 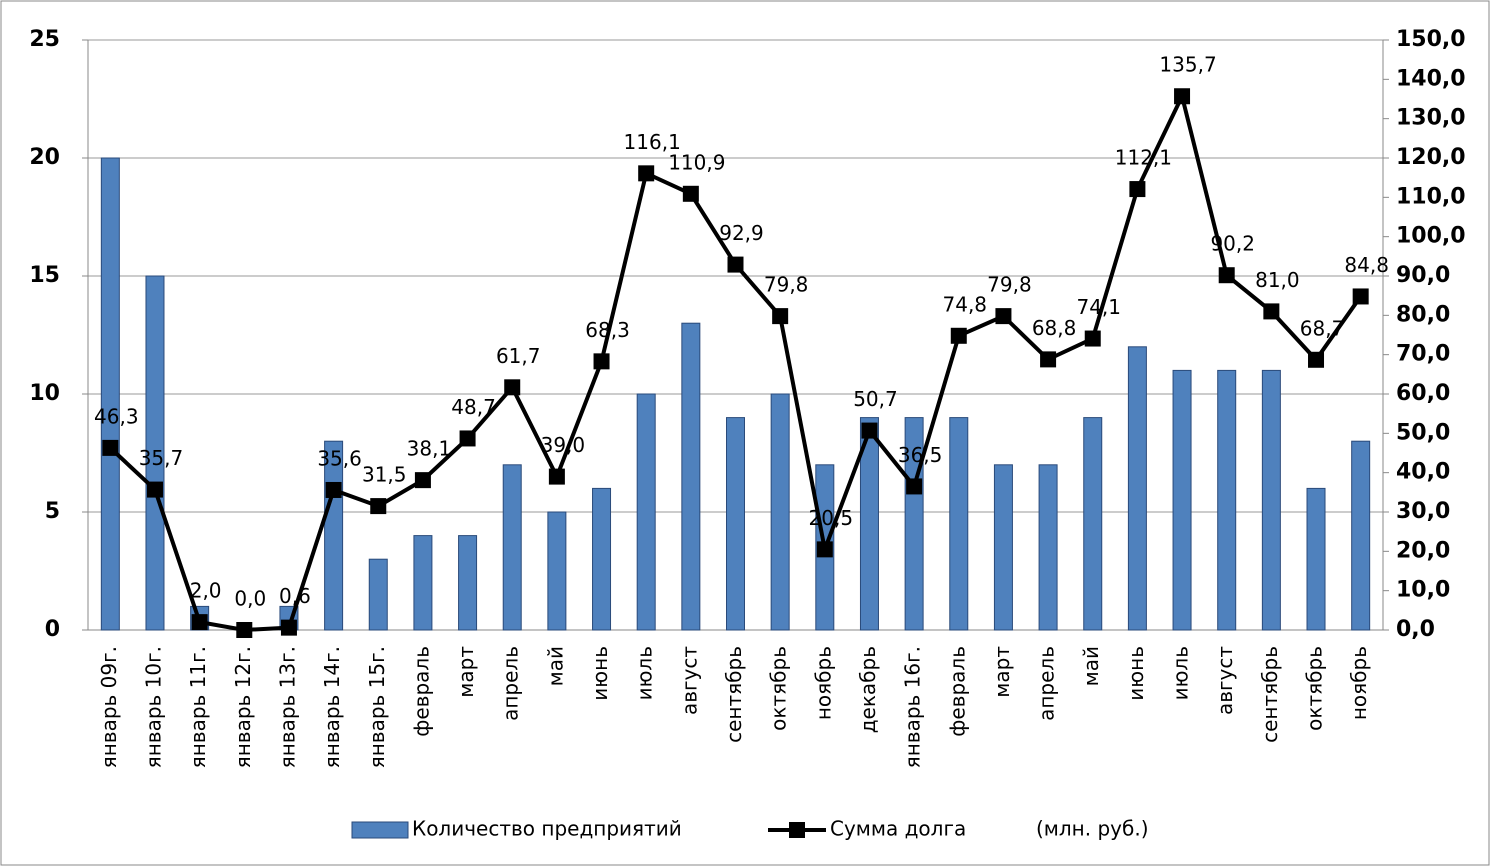 What do you see at coordinates (600, 673) in the screenshot?
I see `x-tick-label: июнь` at bounding box center [600, 673].